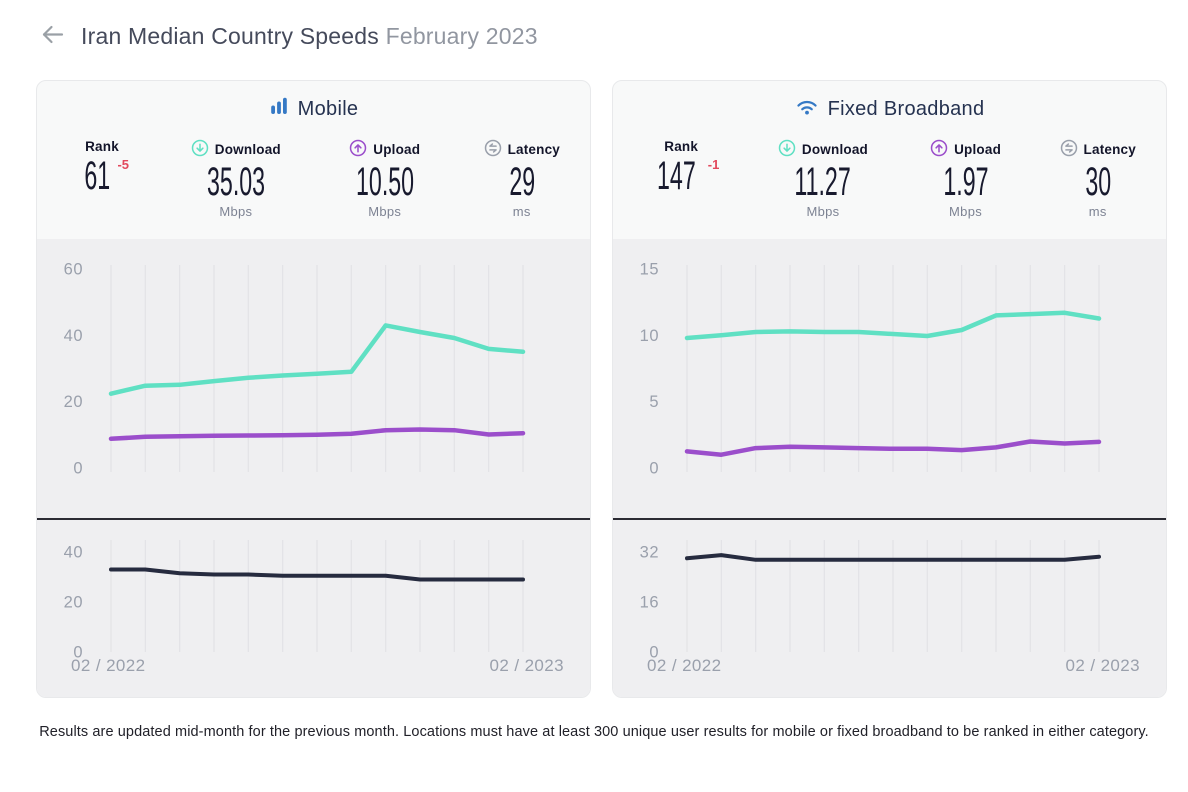  I want to click on fixed-upload-stat: Upload 1.97 Mbps, so click(966, 179).